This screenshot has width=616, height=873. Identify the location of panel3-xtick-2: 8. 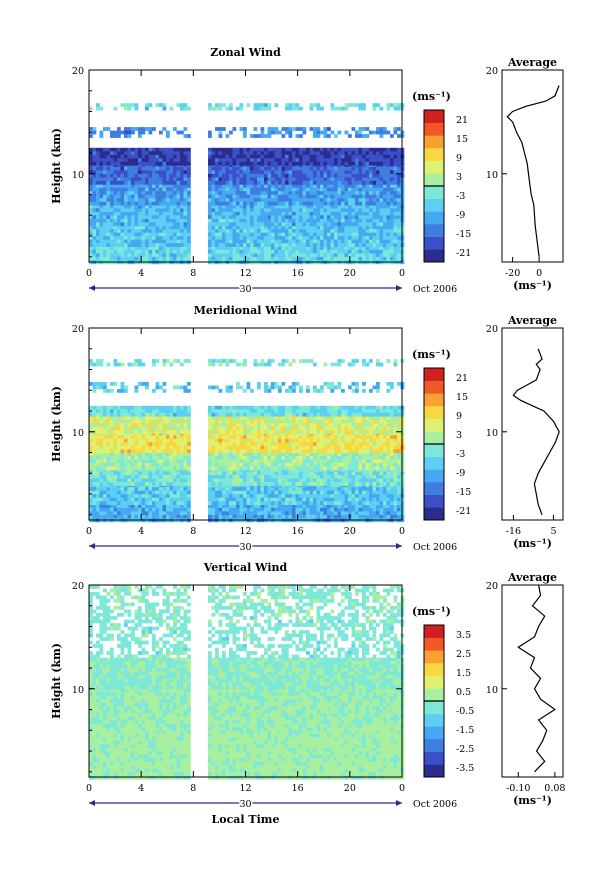
(193, 788).